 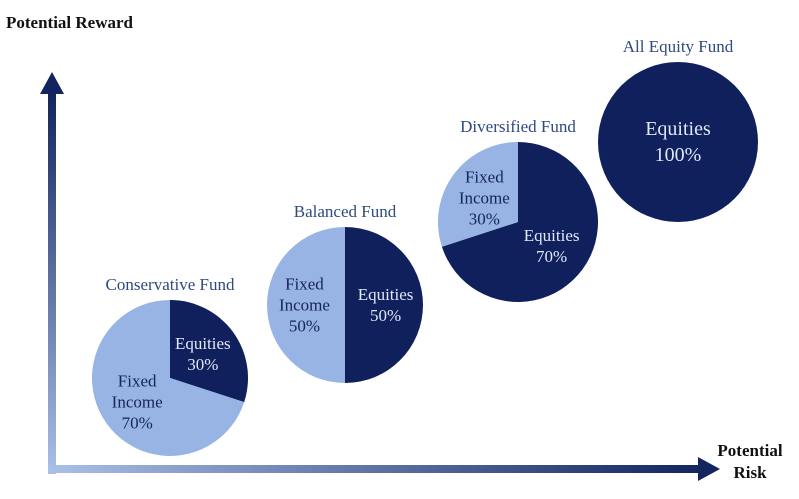 I want to click on risk-arrowhead, so click(x=709, y=469).